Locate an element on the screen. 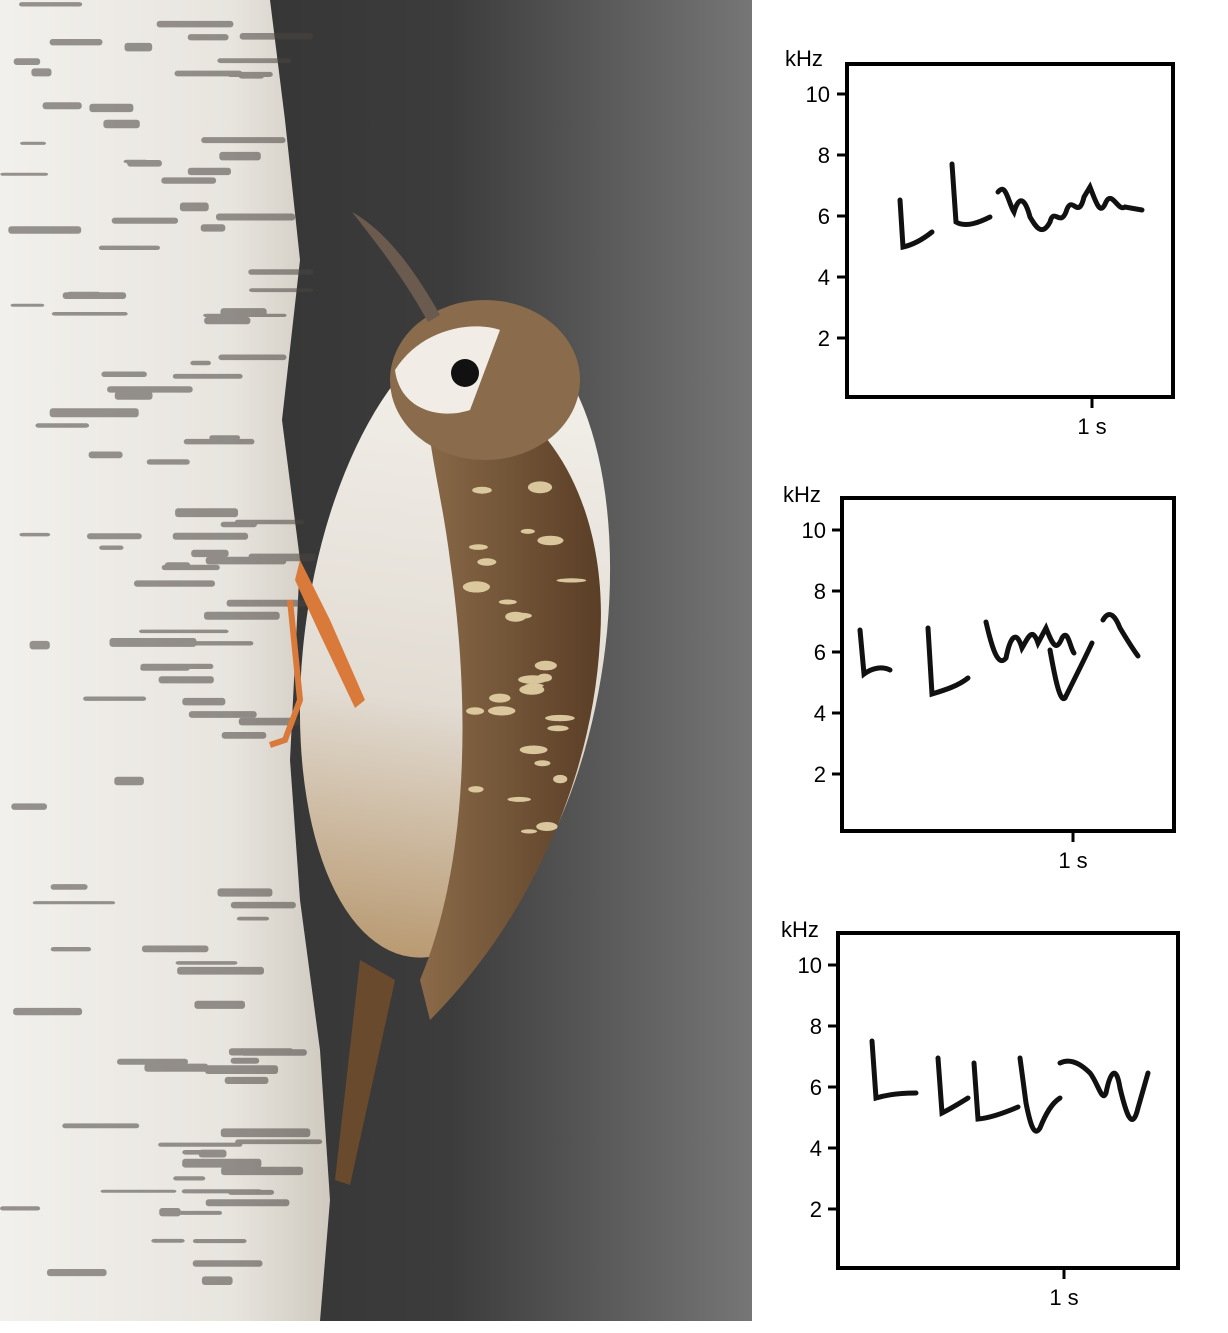 The image size is (1228, 1333). spectrogram-panel-3: kHz 10 8 6 4 2 1 s is located at coordinates (990, 1123).